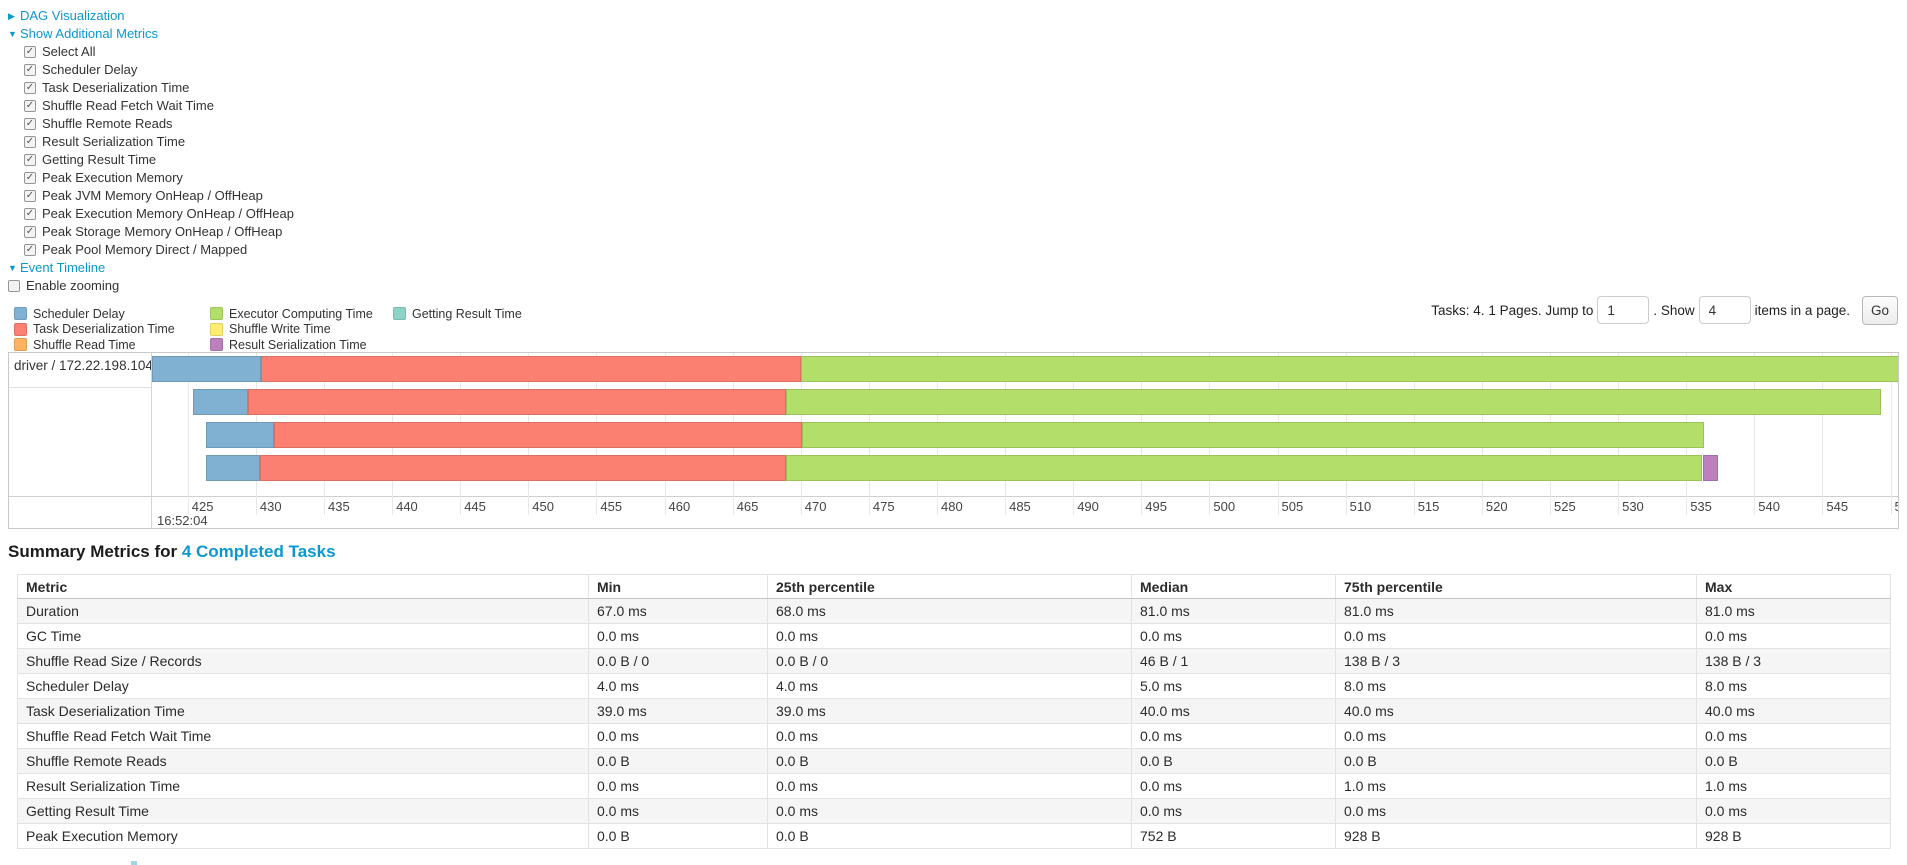  Describe the element at coordinates (1879, 310) in the screenshot. I see `go-button: Go` at that location.